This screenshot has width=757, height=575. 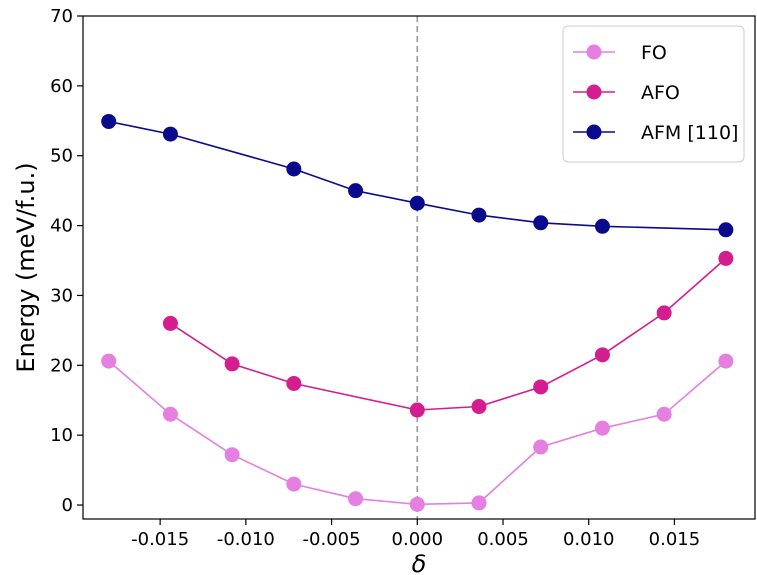 I want to click on x-tick-label: -0.005, so click(x=332, y=539).